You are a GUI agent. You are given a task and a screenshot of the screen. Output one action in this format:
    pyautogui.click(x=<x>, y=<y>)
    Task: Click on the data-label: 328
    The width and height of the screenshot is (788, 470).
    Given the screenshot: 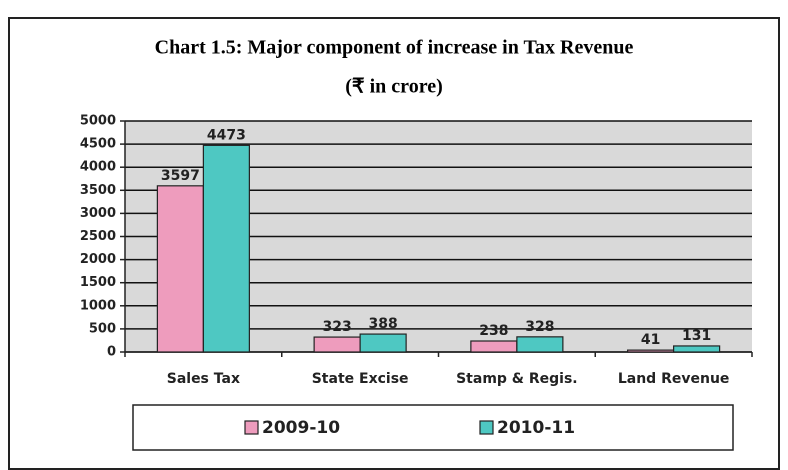 What is the action you would take?
    pyautogui.click(x=539, y=327)
    